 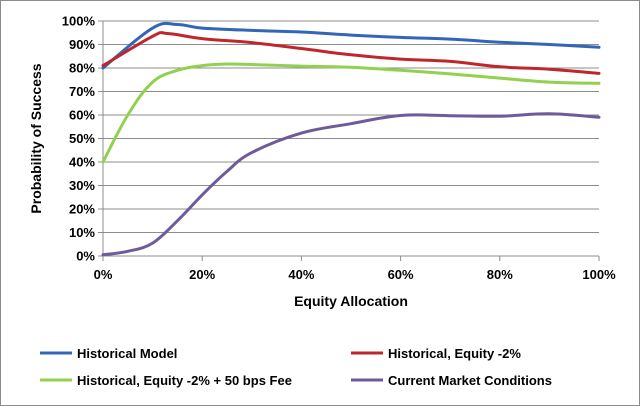 I want to click on y-tick-label: 30%, so click(x=82, y=185).